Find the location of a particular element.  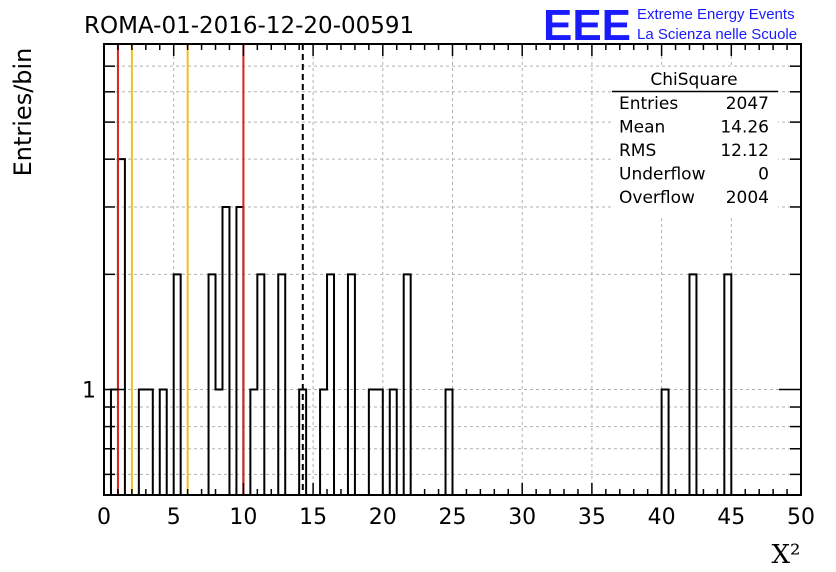

stats-label: Mean is located at coordinates (642, 128).